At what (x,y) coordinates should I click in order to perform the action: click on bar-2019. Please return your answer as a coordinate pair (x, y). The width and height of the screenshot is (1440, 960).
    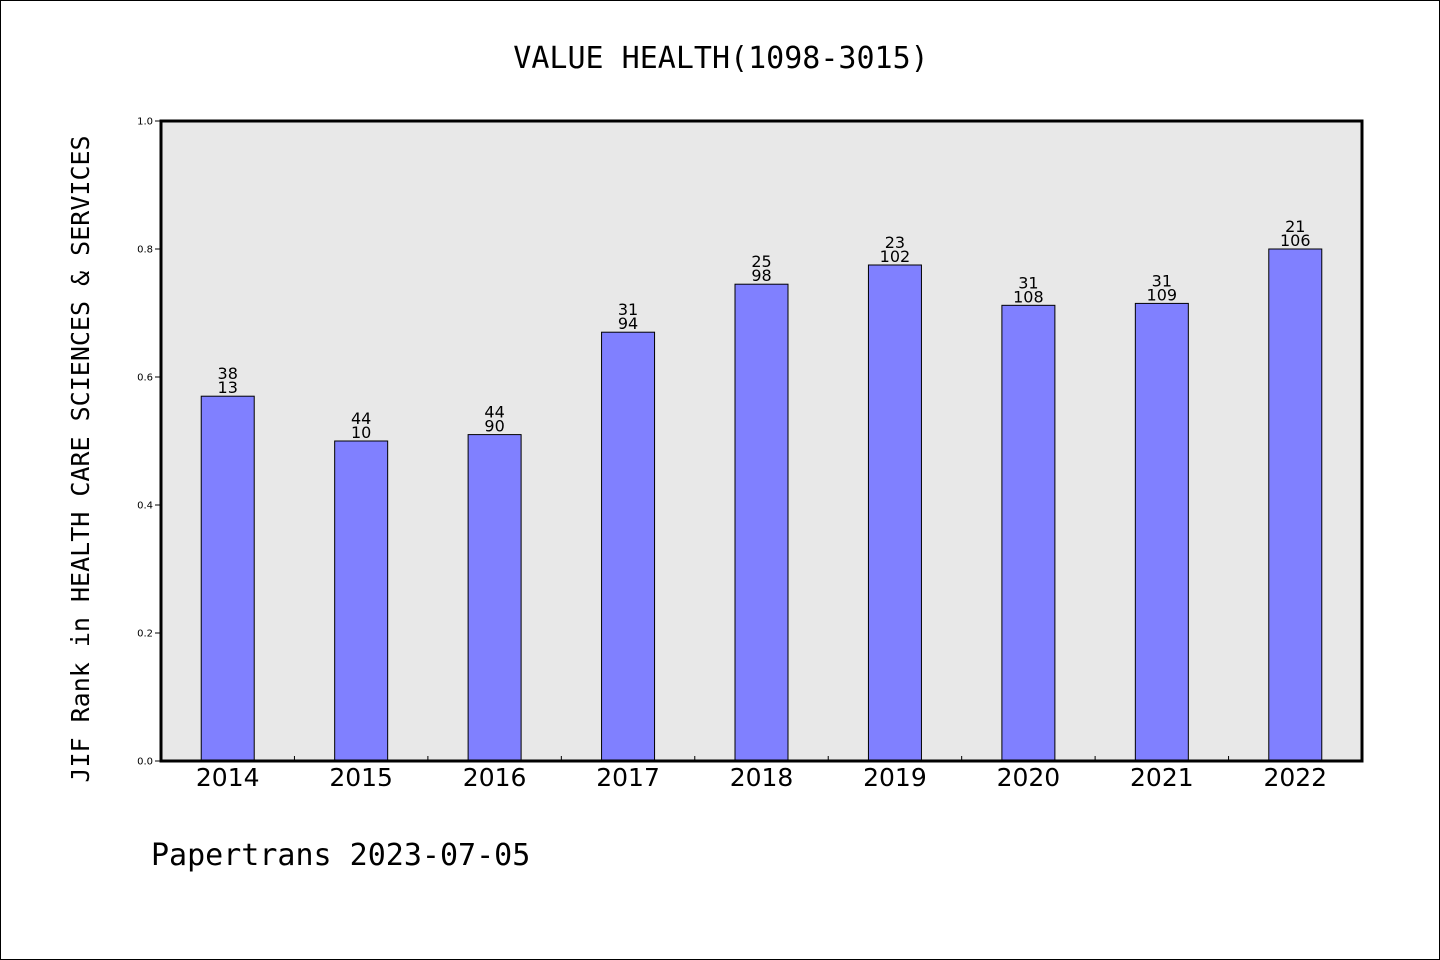
    Looking at the image, I should click on (894, 513).